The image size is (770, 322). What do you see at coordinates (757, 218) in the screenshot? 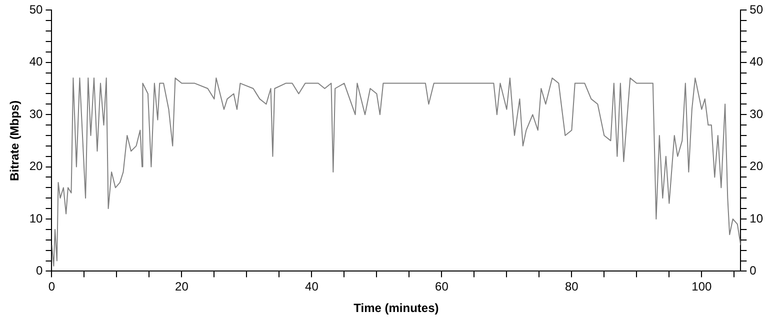
I see `y2-tick-label: 10` at bounding box center [757, 218].